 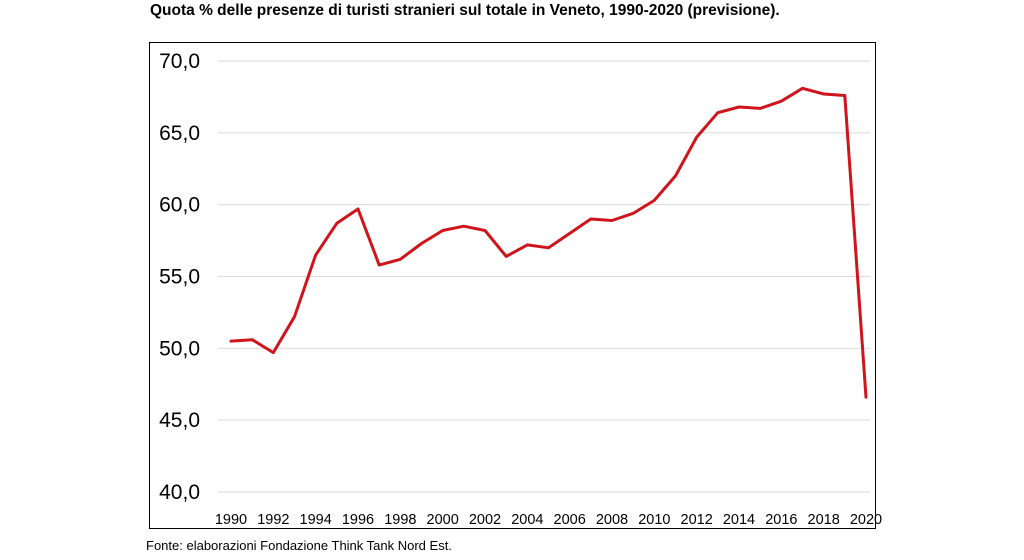 What do you see at coordinates (527, 520) in the screenshot?
I see `x-tick-label: 2004` at bounding box center [527, 520].